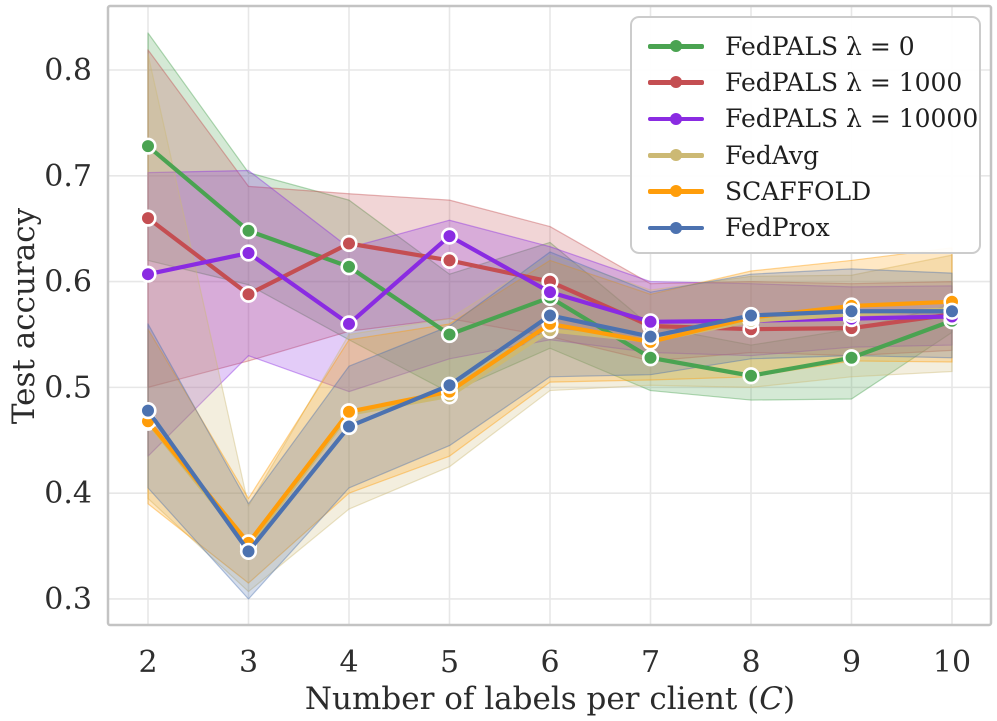  Describe the element at coordinates (750, 662) in the screenshot. I see `svg-text: 8` at that location.